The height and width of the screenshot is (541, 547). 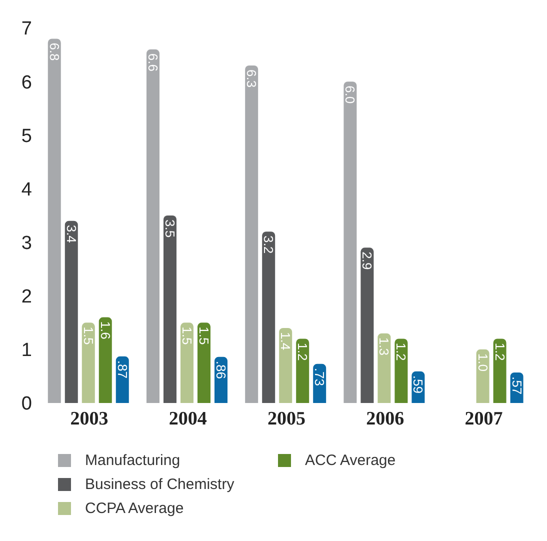 What do you see at coordinates (26, 189) in the screenshot?
I see `y-tick-label: 4` at bounding box center [26, 189].